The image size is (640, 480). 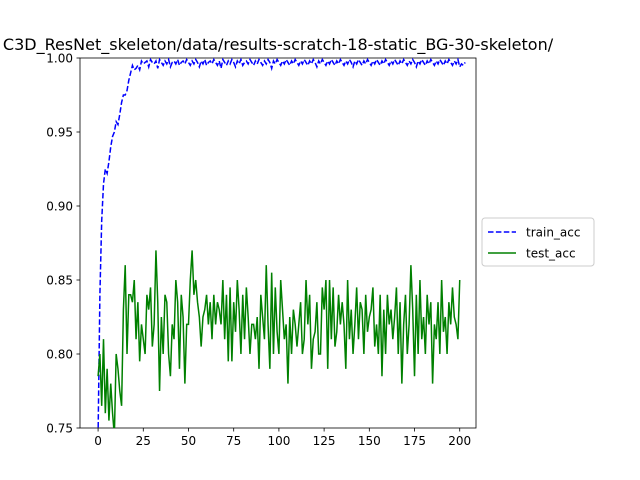 What do you see at coordinates (59, 59) in the screenshot?
I see `y-tick-label: 1.00` at bounding box center [59, 59].